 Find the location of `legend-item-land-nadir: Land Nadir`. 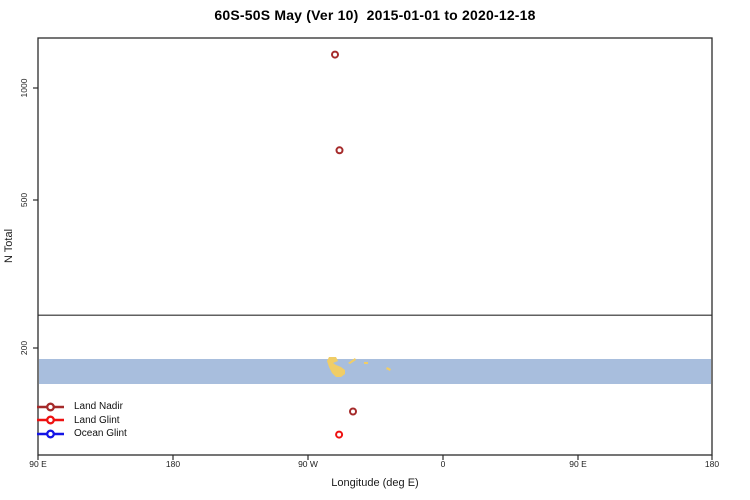

legend-item-land-nadir: Land Nadir is located at coordinates (81, 407).